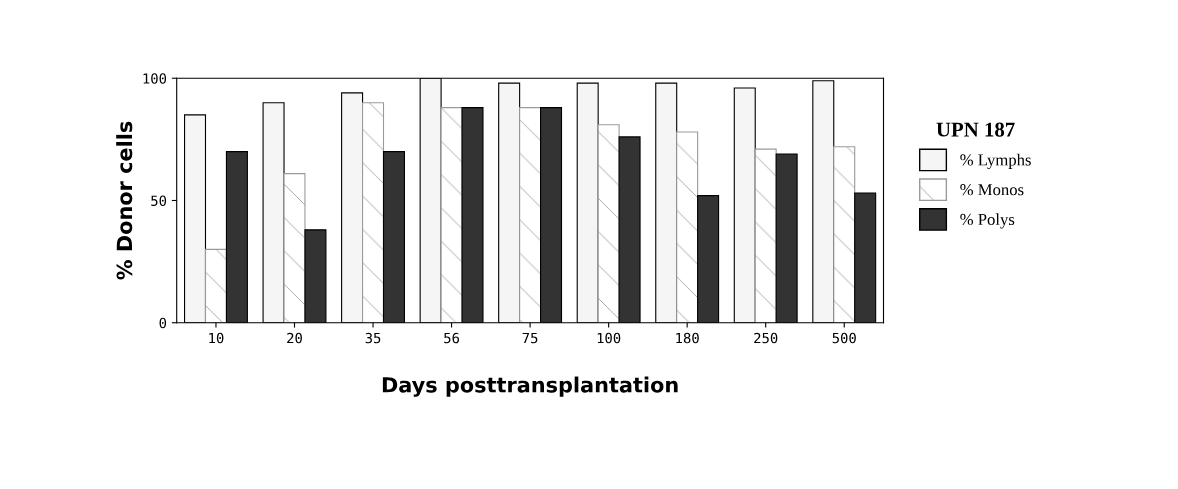  What do you see at coordinates (995, 161) in the screenshot?
I see `legend-label: % Lymphs` at bounding box center [995, 161].